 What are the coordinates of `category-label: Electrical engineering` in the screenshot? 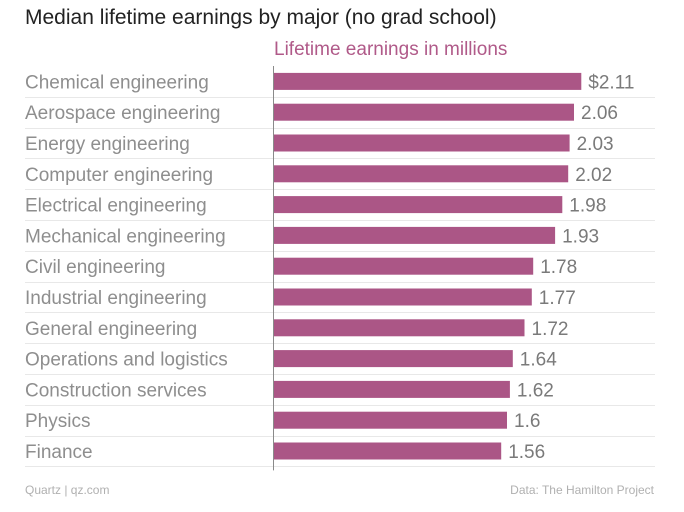 It's located at (116, 206).